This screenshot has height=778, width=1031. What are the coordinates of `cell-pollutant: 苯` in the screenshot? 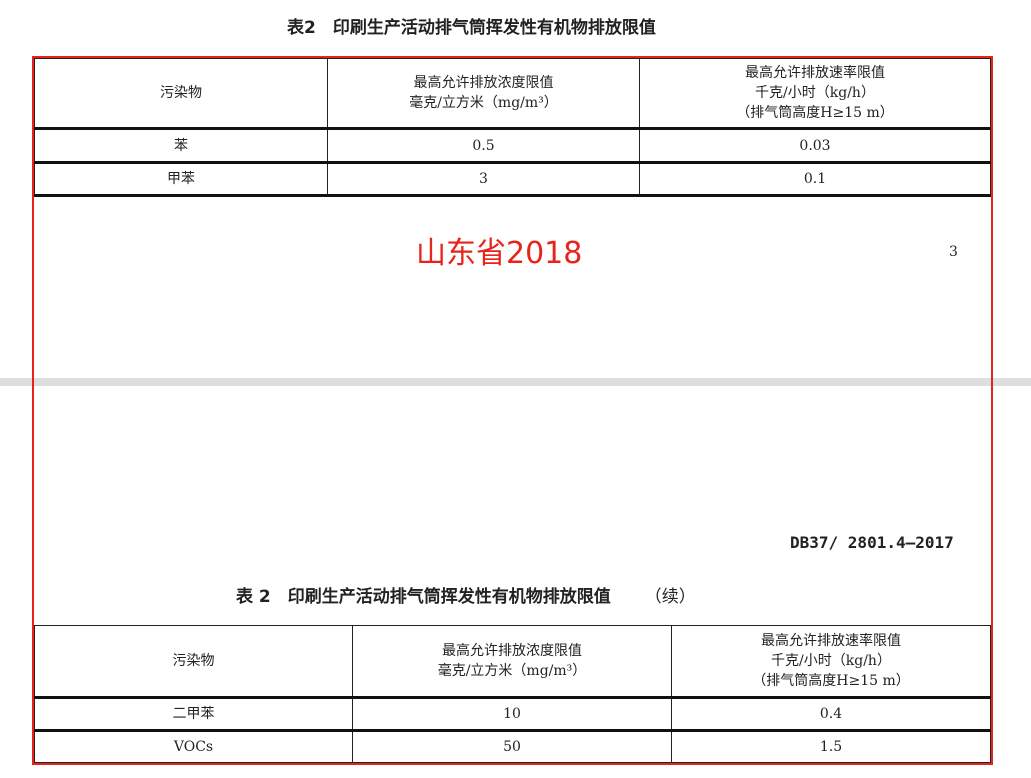 It's located at (181, 146).